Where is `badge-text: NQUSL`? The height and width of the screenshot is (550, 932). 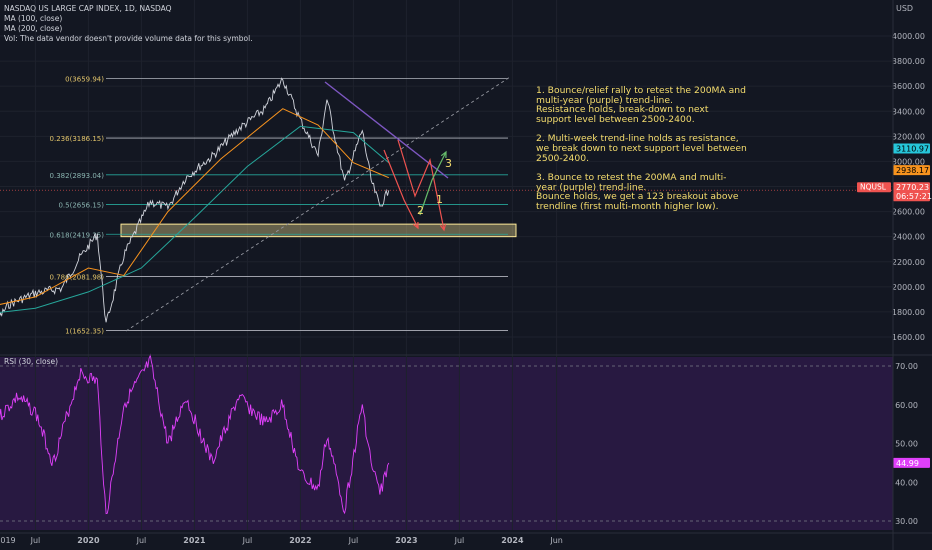 badge-text: NQUSL is located at coordinates (873, 187).